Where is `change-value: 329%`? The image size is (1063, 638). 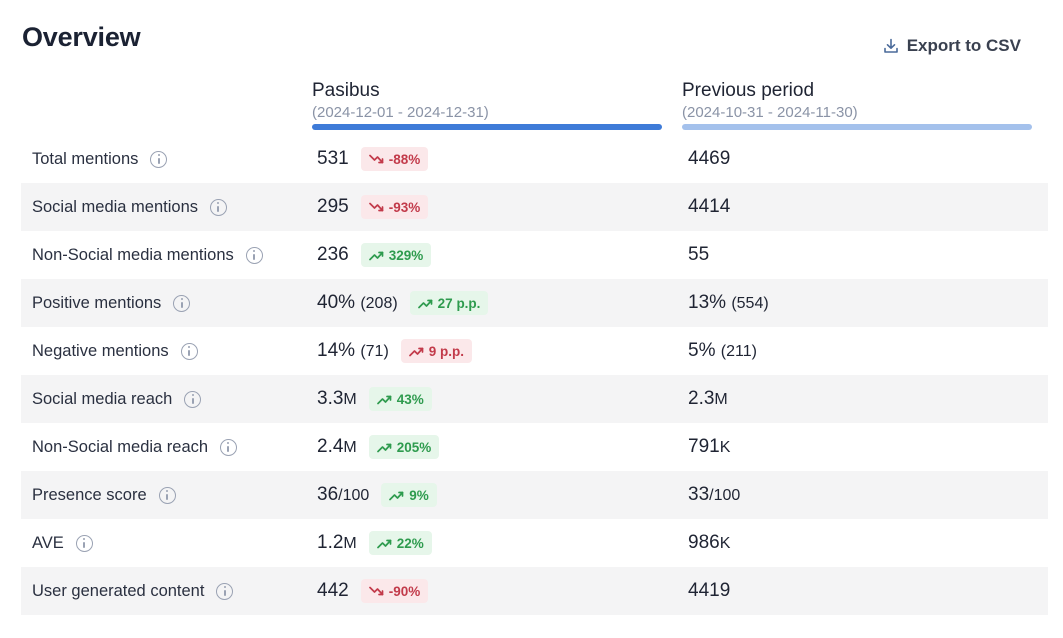 change-value: 329% is located at coordinates (406, 255).